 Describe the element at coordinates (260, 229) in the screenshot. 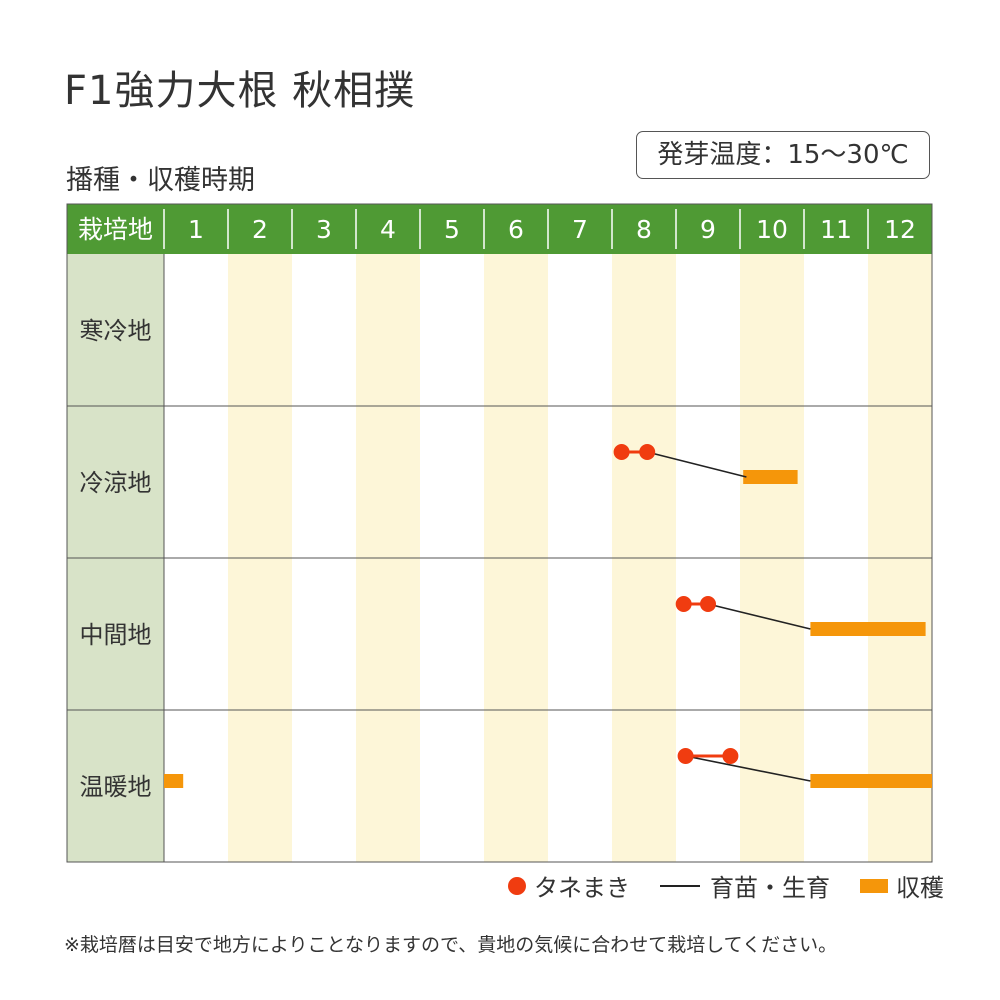

I see `month-label: 2` at that location.